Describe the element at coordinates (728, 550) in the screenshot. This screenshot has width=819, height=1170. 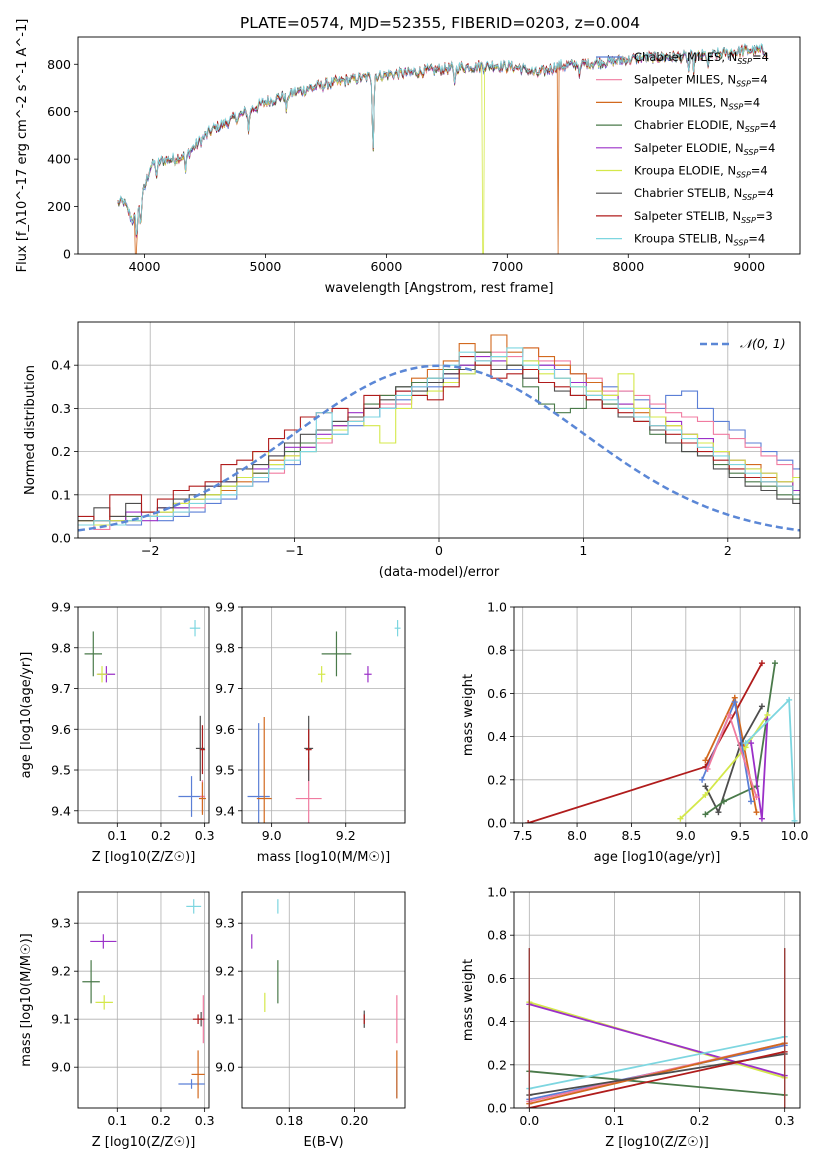
I see `x-tick-label: 2` at that location.